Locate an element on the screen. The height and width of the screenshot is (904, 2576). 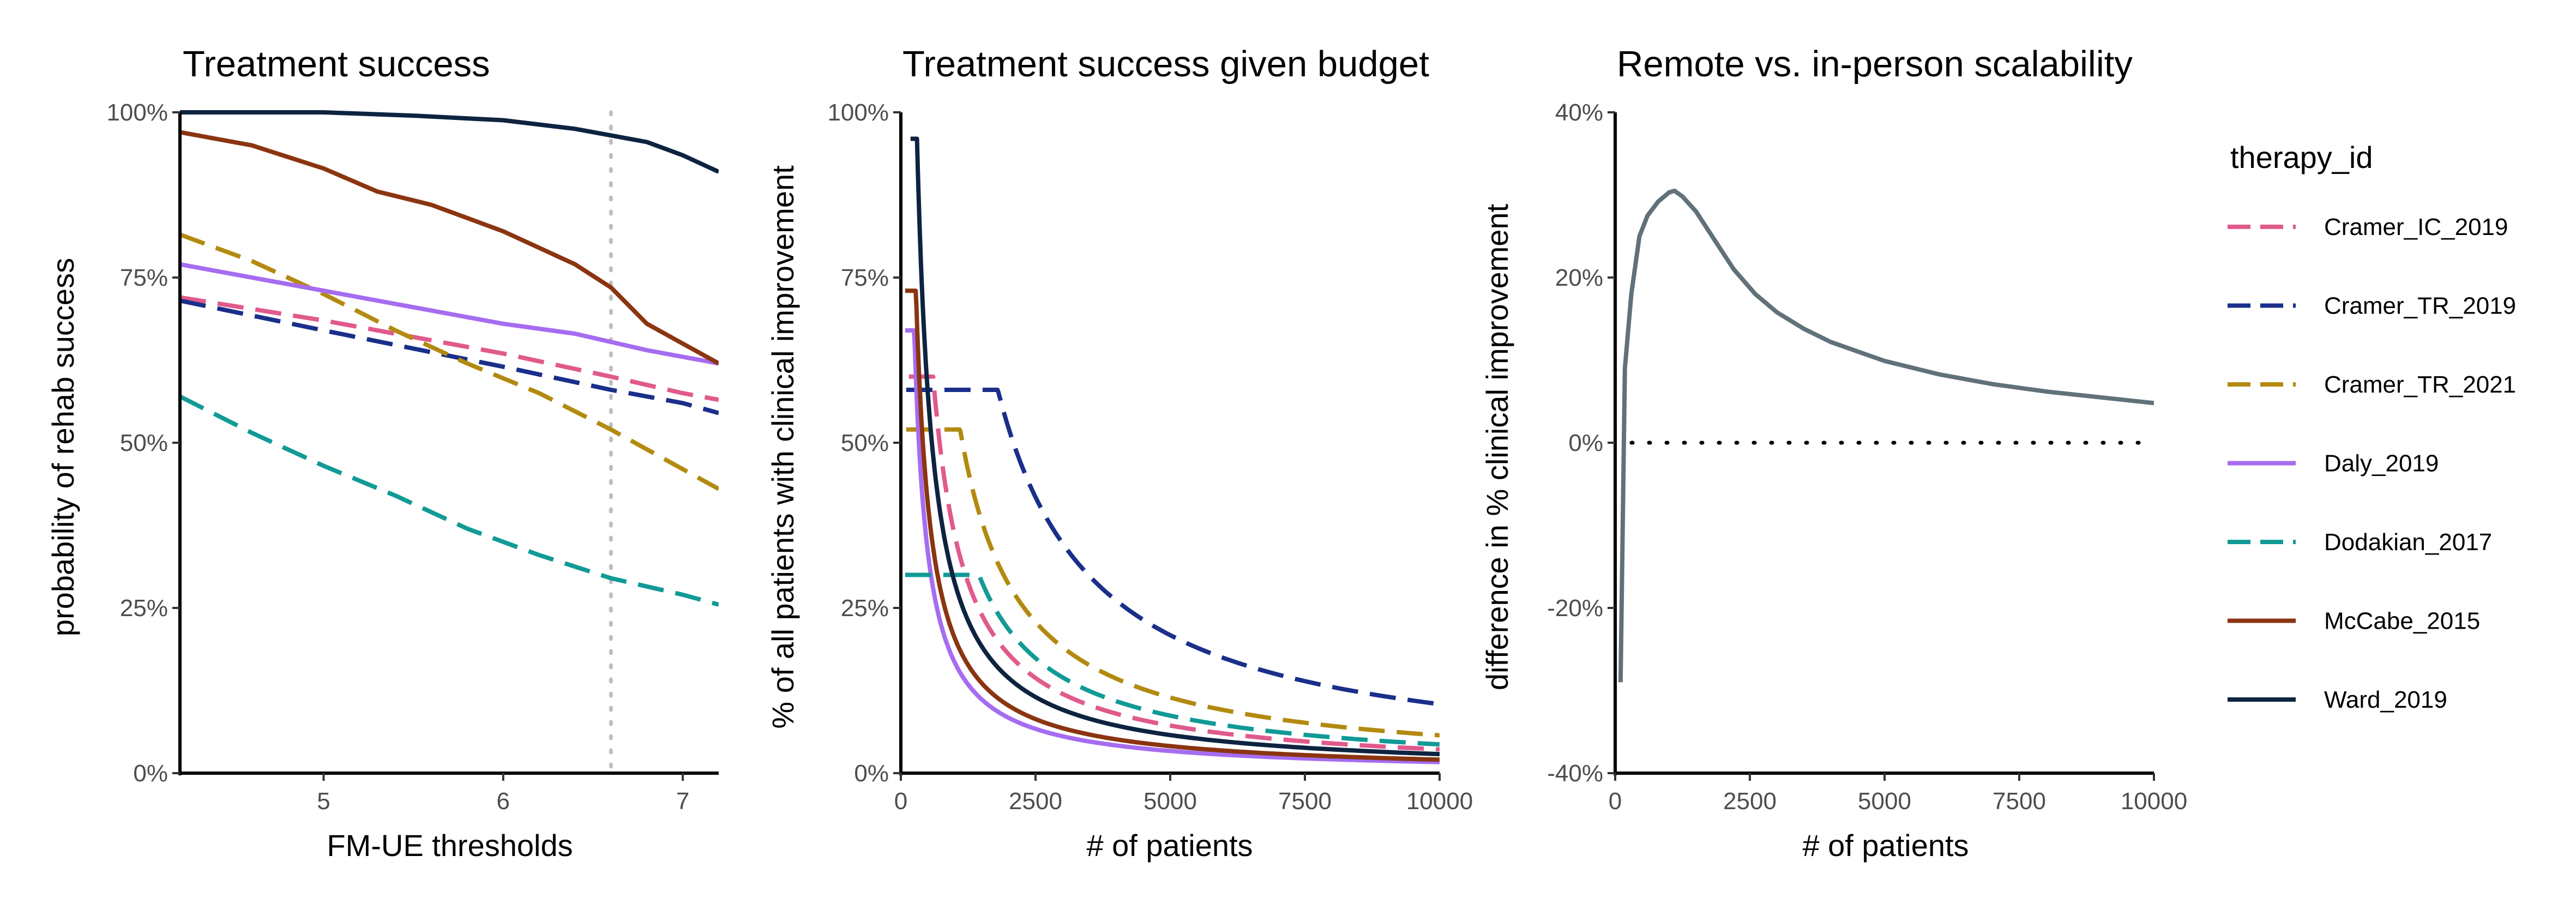
y-tick-label: -20% is located at coordinates (1575, 609).